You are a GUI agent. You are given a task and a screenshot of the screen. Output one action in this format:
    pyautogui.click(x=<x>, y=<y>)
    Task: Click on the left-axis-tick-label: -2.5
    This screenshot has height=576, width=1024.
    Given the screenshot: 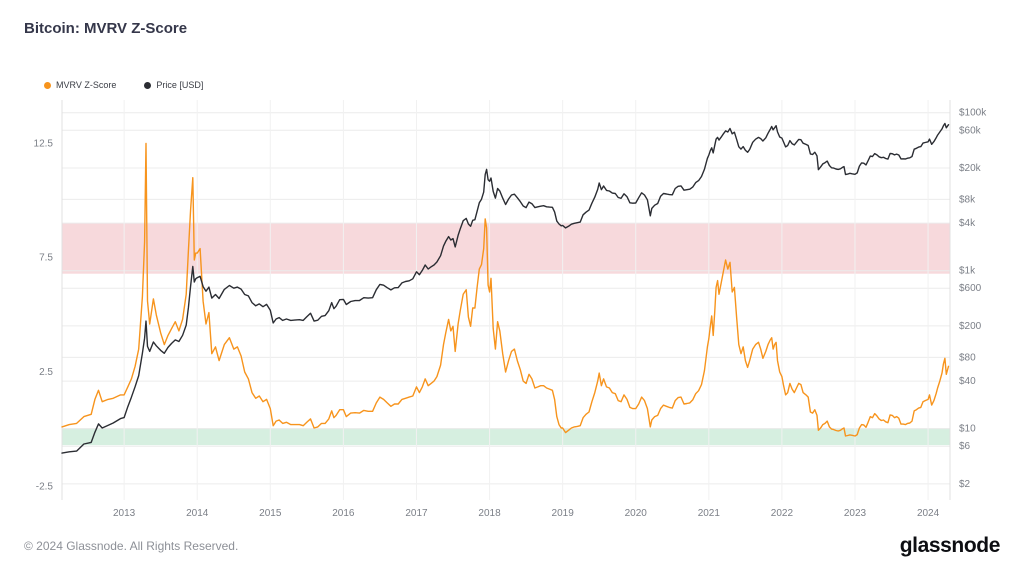 What is the action you would take?
    pyautogui.click(x=45, y=486)
    